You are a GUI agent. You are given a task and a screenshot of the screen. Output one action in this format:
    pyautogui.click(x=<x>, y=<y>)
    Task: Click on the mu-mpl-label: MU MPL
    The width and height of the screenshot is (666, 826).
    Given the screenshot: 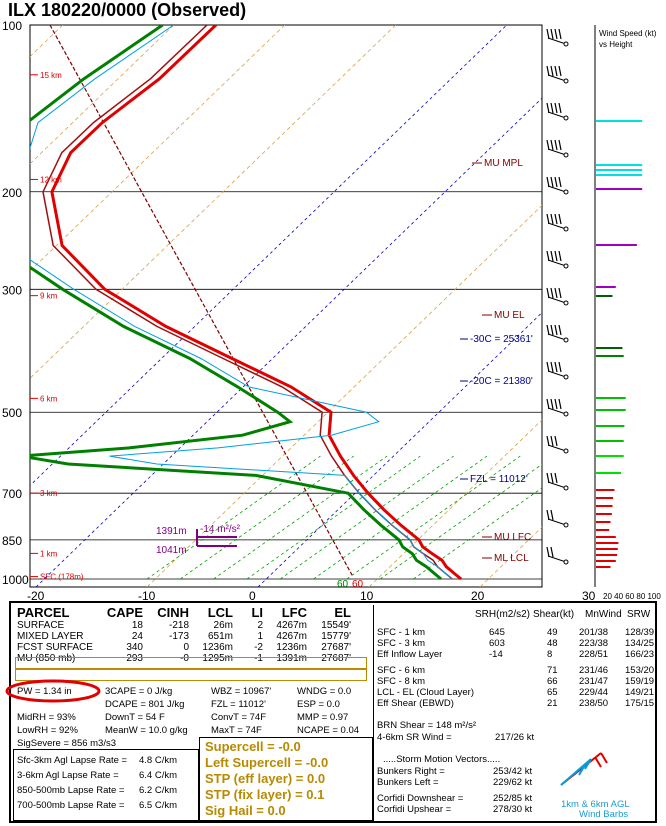 What is the action you would take?
    pyautogui.click(x=503, y=163)
    